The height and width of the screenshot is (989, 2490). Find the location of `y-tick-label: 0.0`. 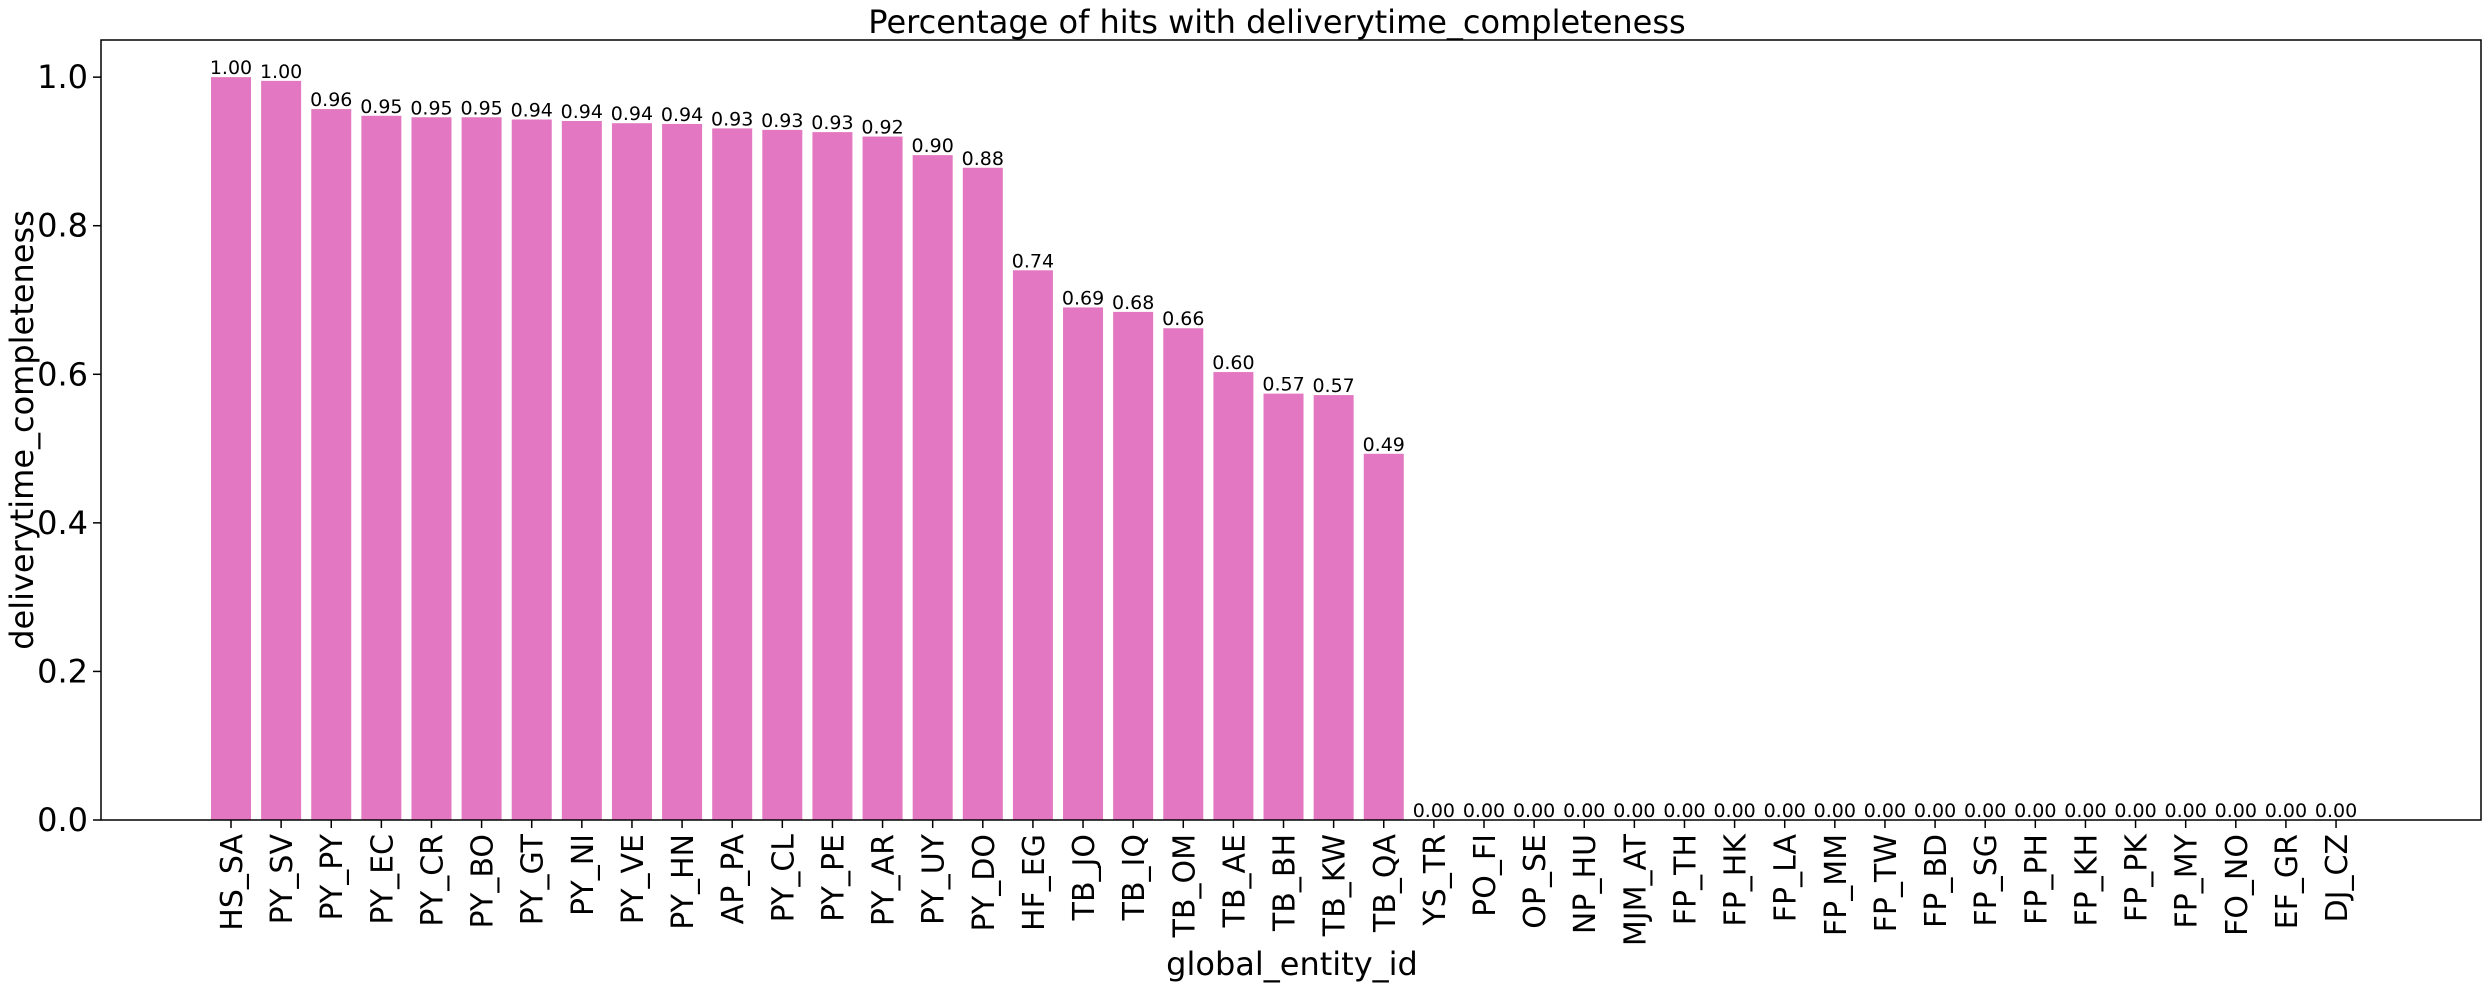

y-tick-label: 0.0 is located at coordinates (62, 820).